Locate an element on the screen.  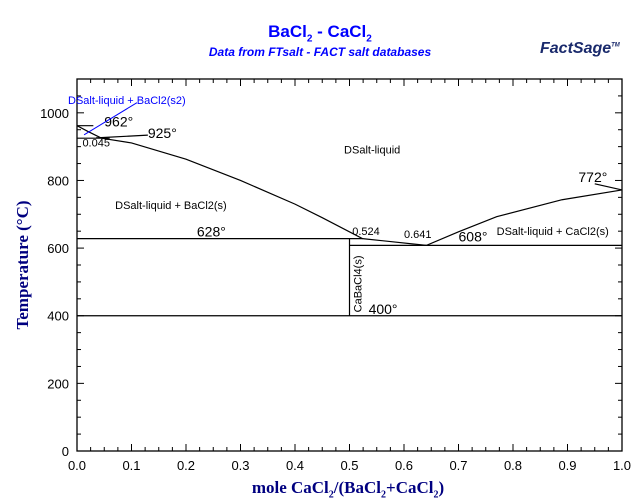
annotation-label: 772° is located at coordinates (592, 177).